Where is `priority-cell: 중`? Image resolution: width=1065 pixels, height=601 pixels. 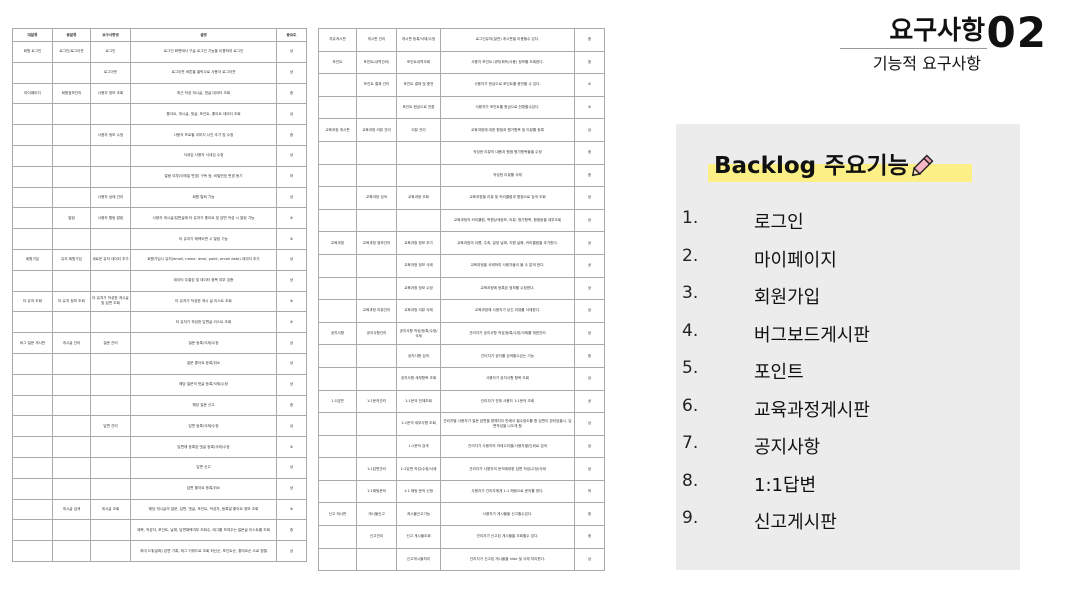
priority-cell: 중 is located at coordinates (589, 537).